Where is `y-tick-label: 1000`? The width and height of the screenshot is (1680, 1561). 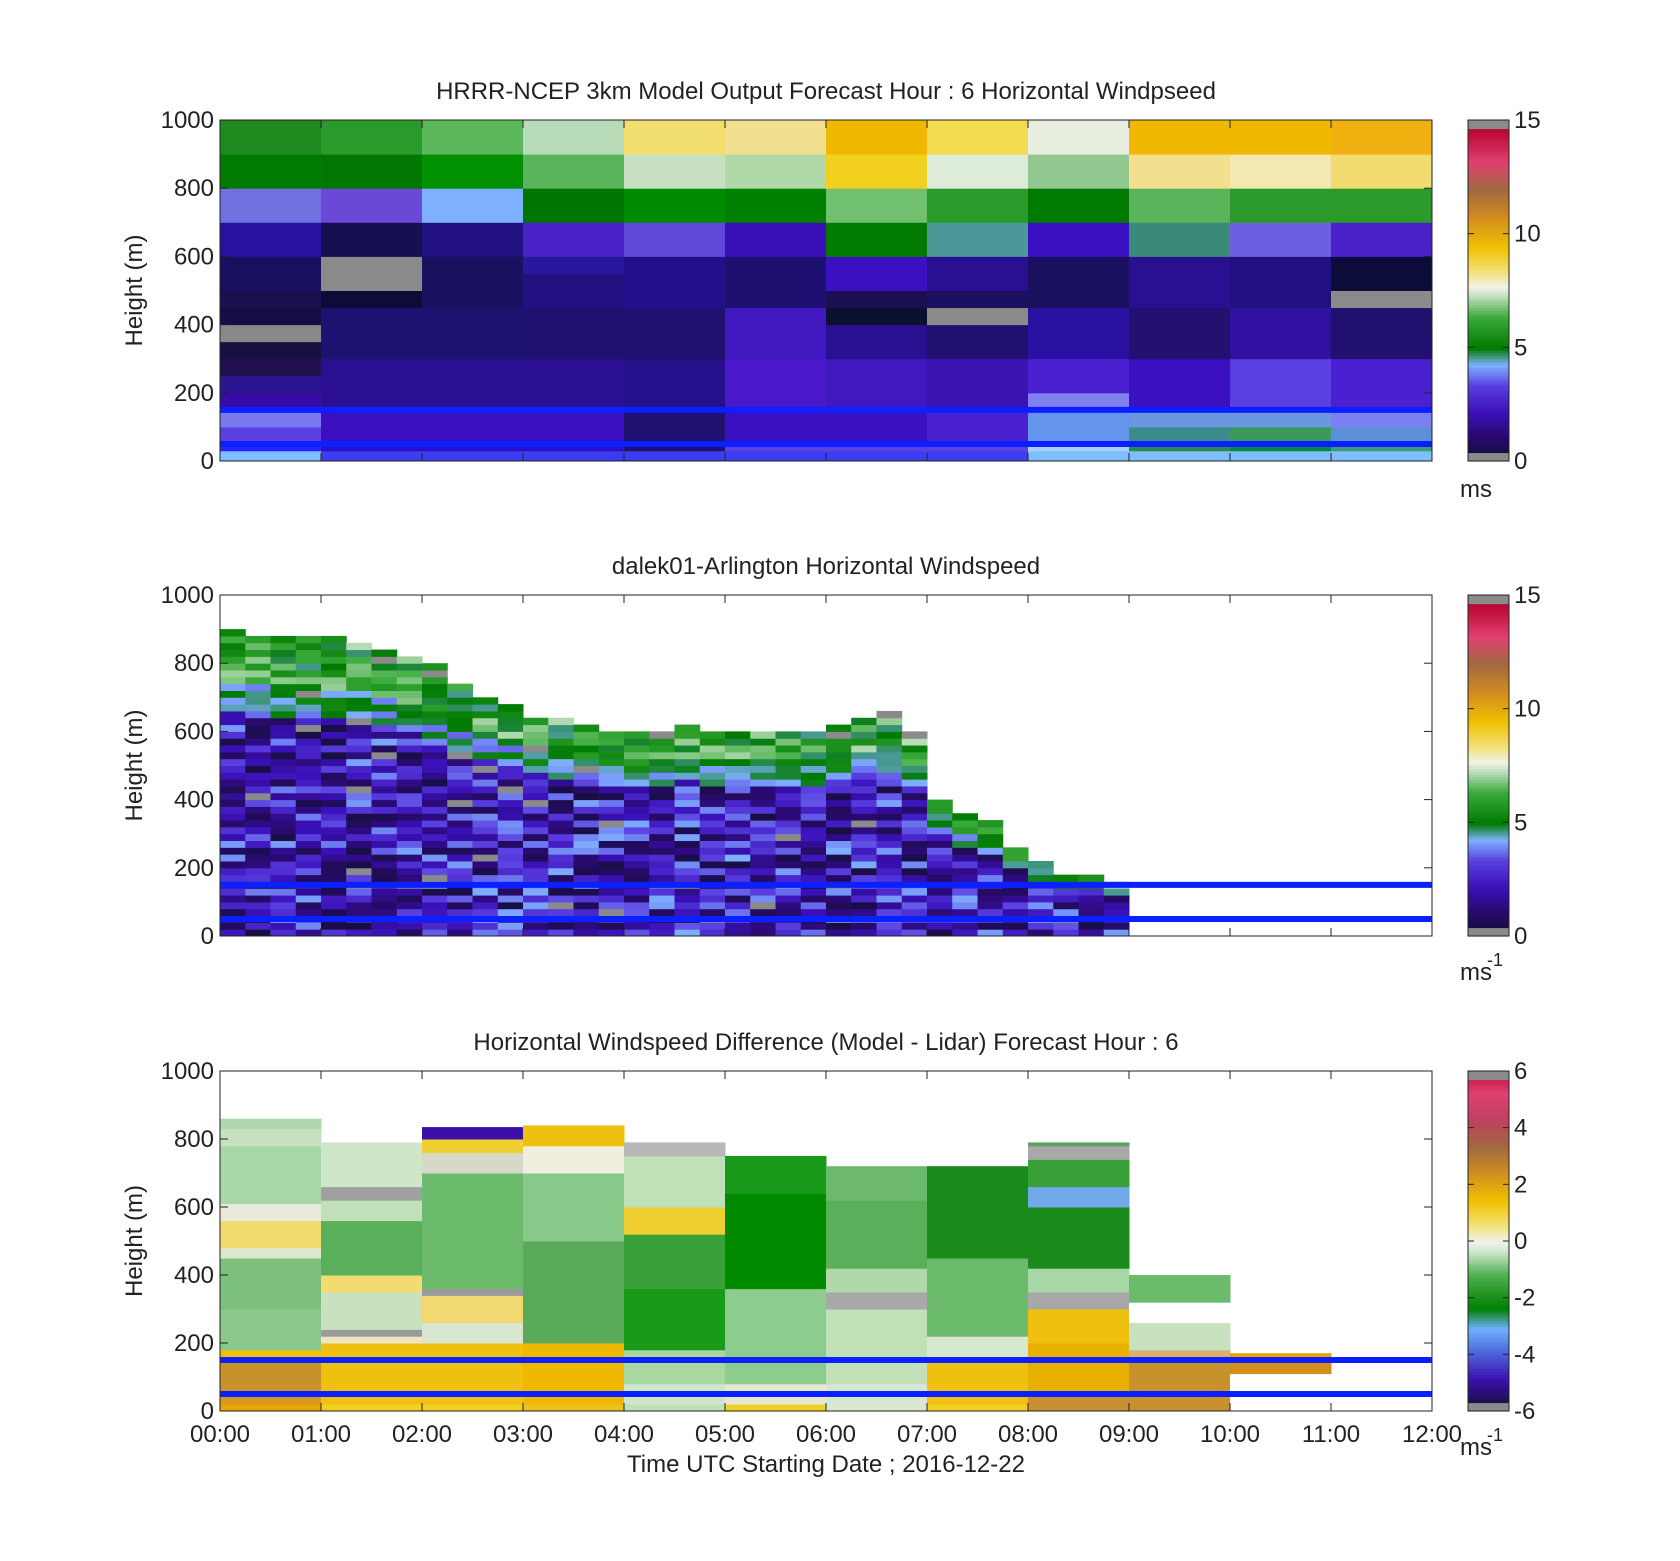
y-tick-label: 1000 is located at coordinates (187, 1071).